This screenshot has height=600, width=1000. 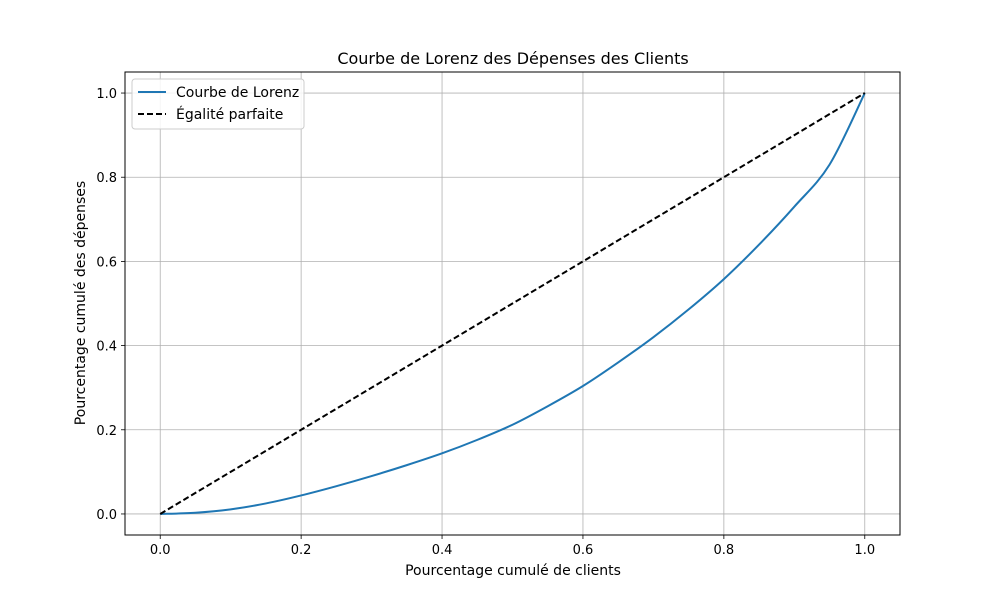 What do you see at coordinates (583, 550) in the screenshot?
I see `x-tick-label: 0.6` at bounding box center [583, 550].